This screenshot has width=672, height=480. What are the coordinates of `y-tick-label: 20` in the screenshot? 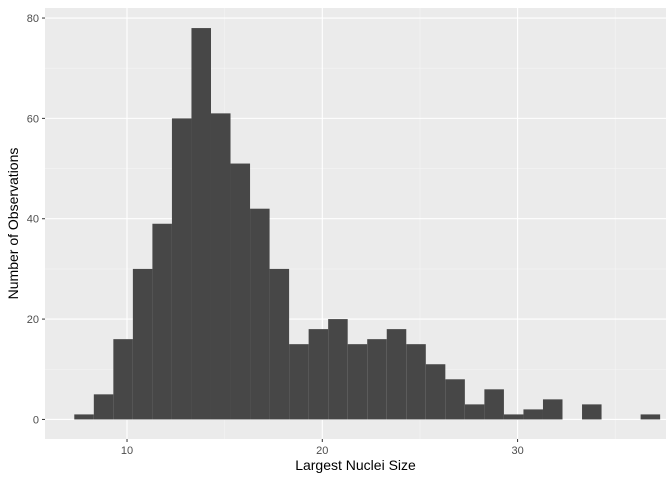 It's located at (33, 320).